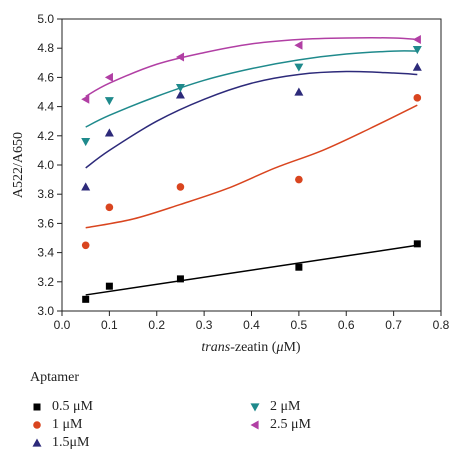 The height and width of the screenshot is (469, 474). What do you see at coordinates (72, 406) in the screenshot?
I see `legend-label: 0.5 μM` at bounding box center [72, 406].